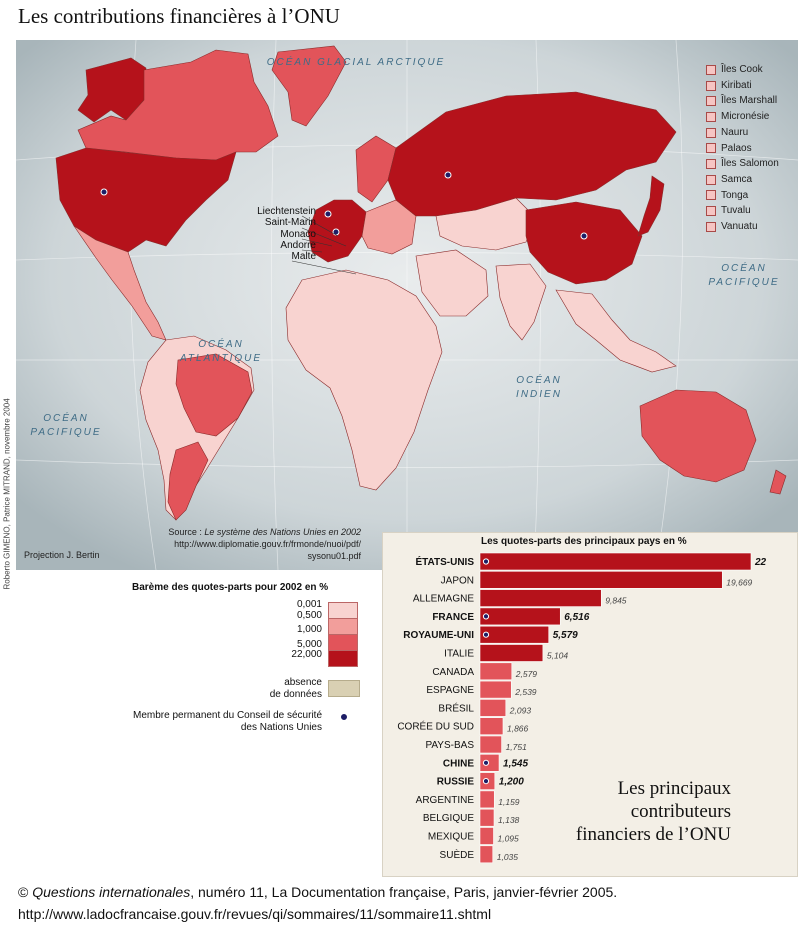 Image resolution: width=800 pixels, height=931 pixels. I want to click on central-asia-shape, so click(486, 224).